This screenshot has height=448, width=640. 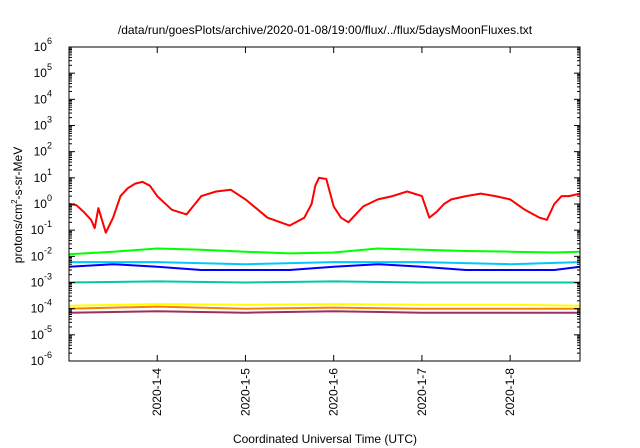 What do you see at coordinates (48, 303) in the screenshot?
I see `y-tick-label-exp: -4` at bounding box center [48, 303].